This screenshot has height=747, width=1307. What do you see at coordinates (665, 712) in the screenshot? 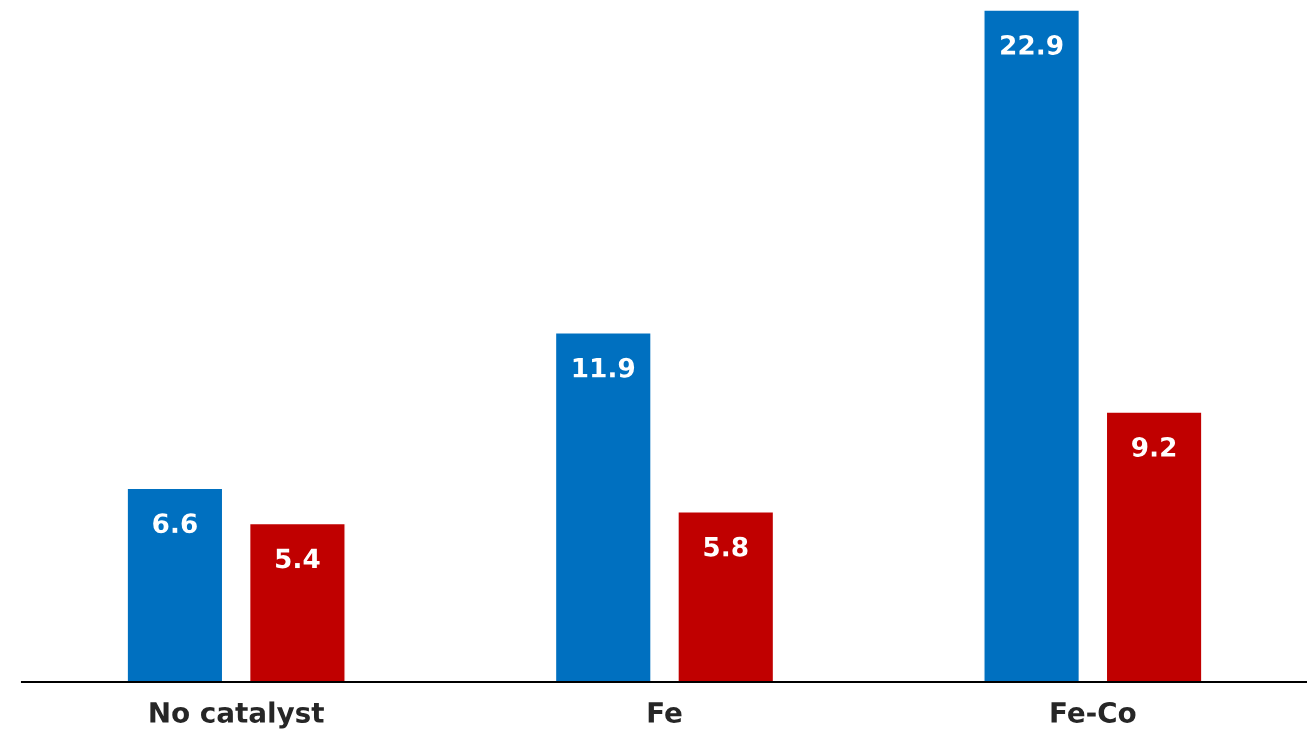
I see `x-tick-label: Fe` at bounding box center [665, 712].